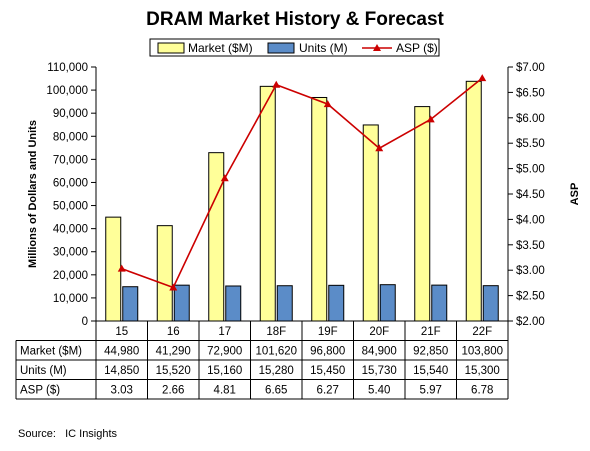 This screenshot has width=590, height=451. Describe the element at coordinates (530, 144) in the screenshot. I see `y2-tick-label: $5.50` at that location.